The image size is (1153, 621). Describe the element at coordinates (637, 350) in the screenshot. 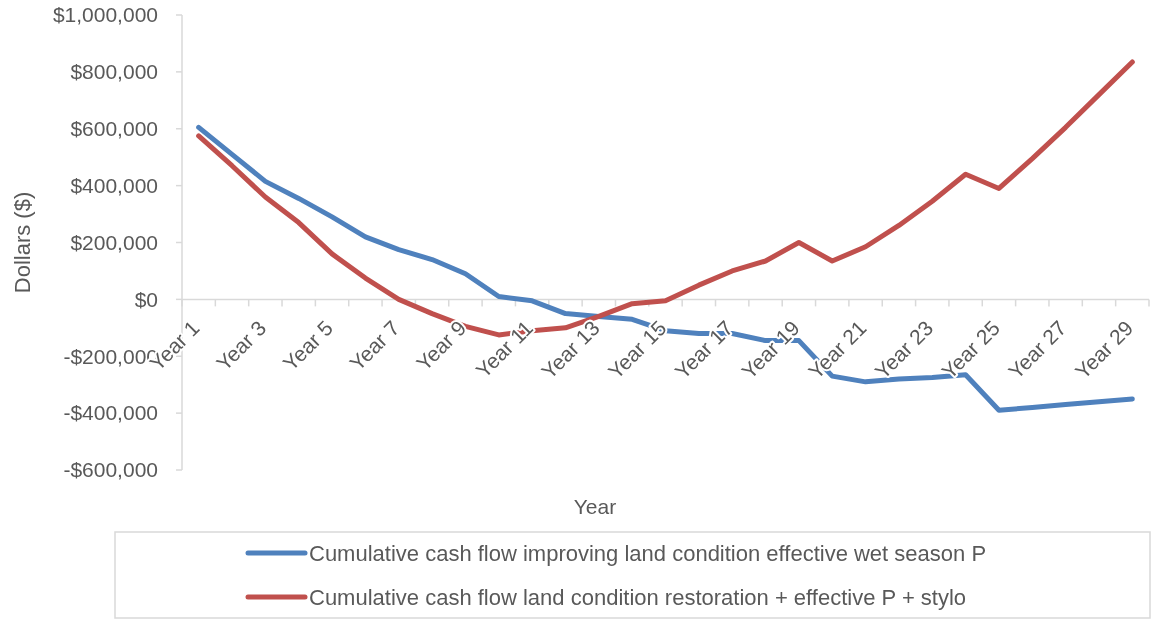

I see `x-tick-label: Year 15` at that location.